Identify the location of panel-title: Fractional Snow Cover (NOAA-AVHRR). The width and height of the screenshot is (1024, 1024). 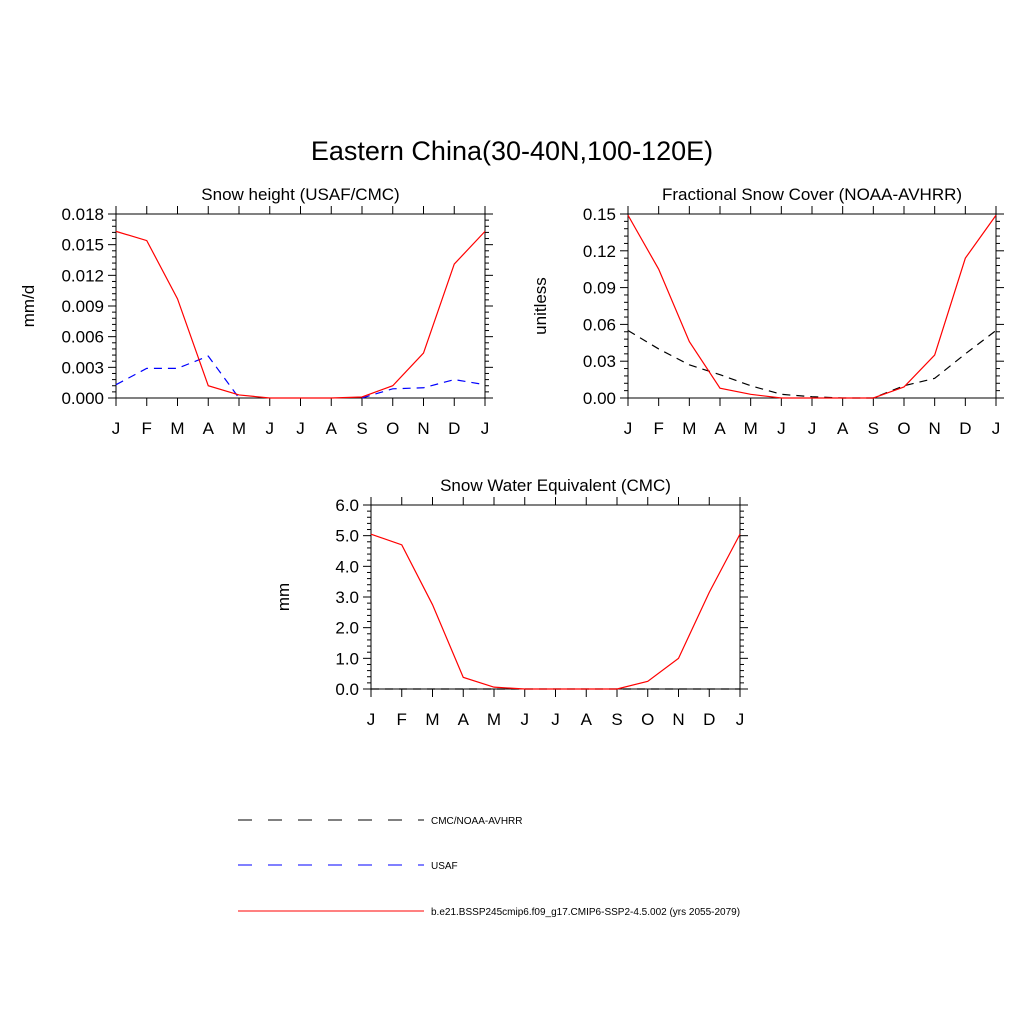
(812, 194).